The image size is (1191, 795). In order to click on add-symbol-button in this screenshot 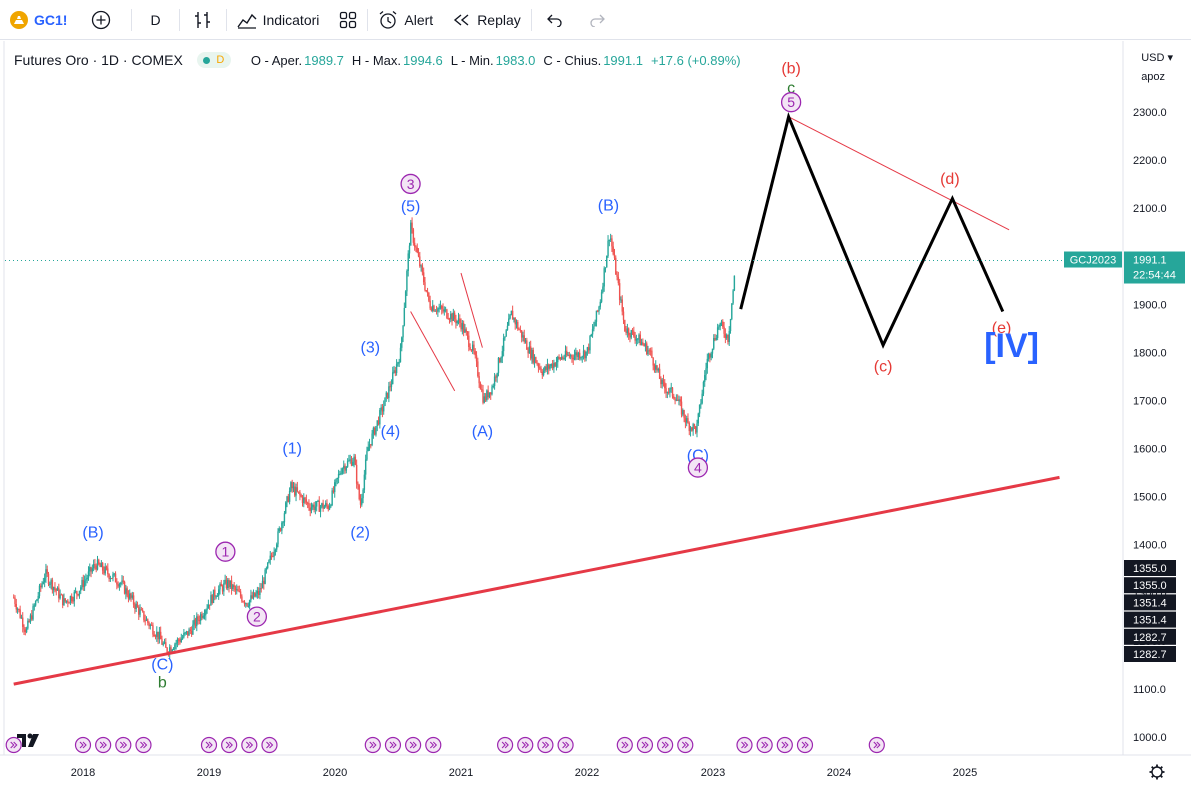, I will do `click(104, 20)`.